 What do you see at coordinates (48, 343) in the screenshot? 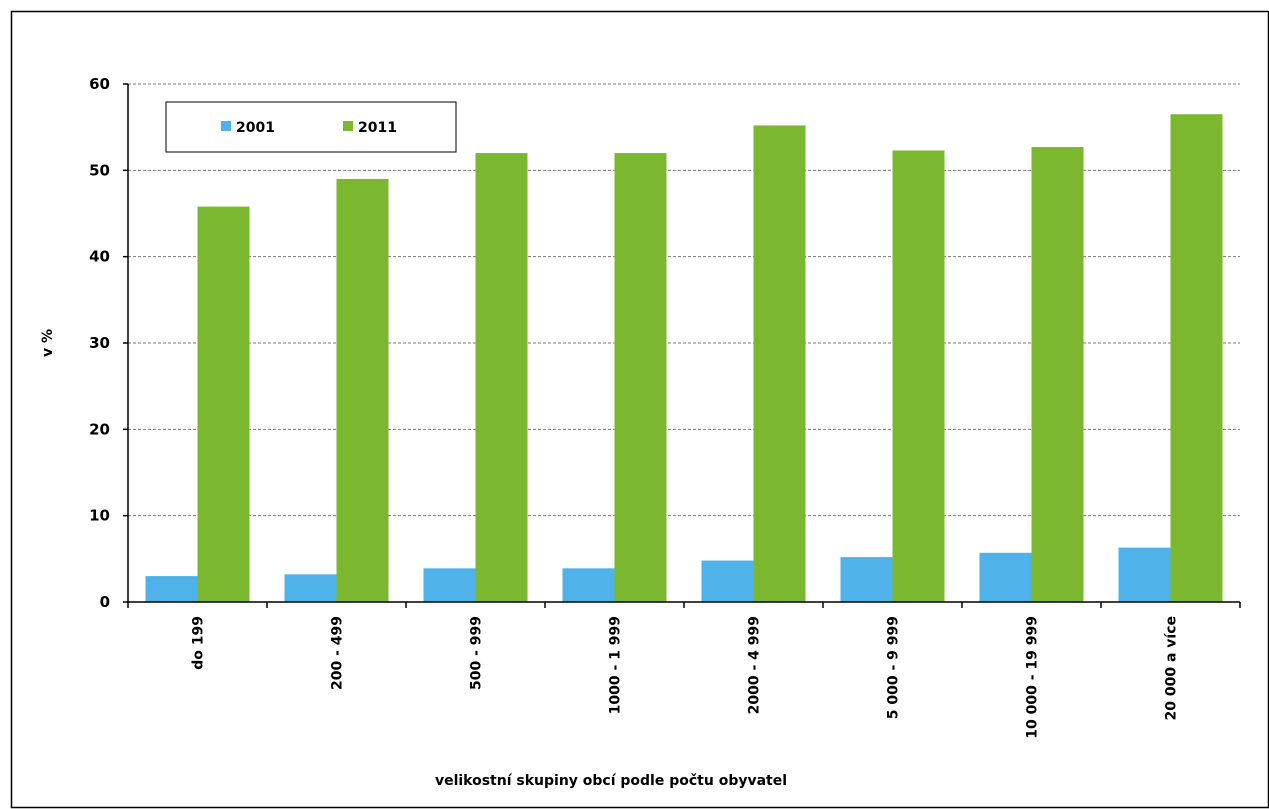
I see `y-axis-title: v %` at bounding box center [48, 343].